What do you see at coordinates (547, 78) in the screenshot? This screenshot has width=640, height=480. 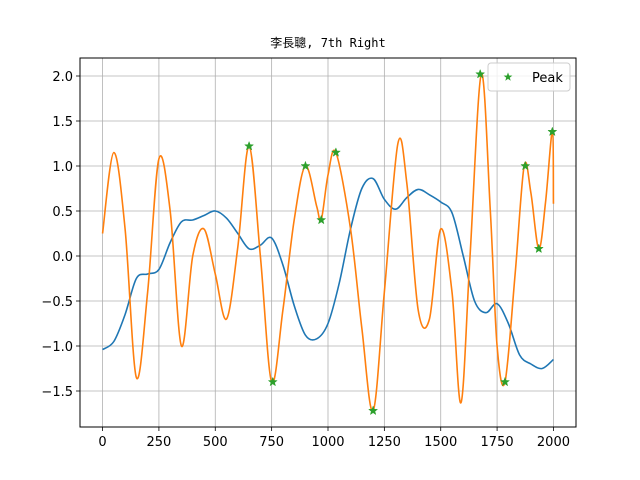 I see `legend-label-peak: Peak` at bounding box center [547, 78].